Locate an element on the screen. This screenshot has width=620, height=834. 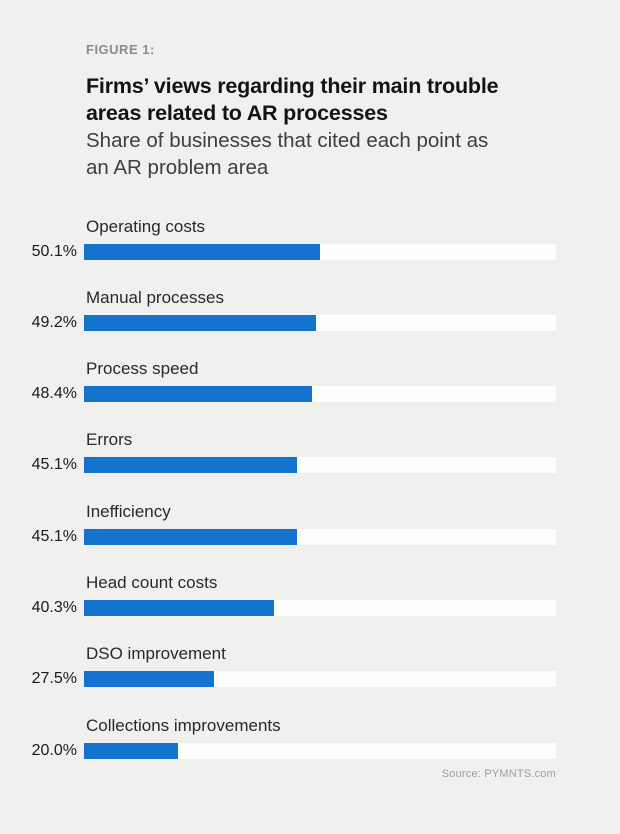
bar-value-label: 50.1% is located at coordinates (54, 251).